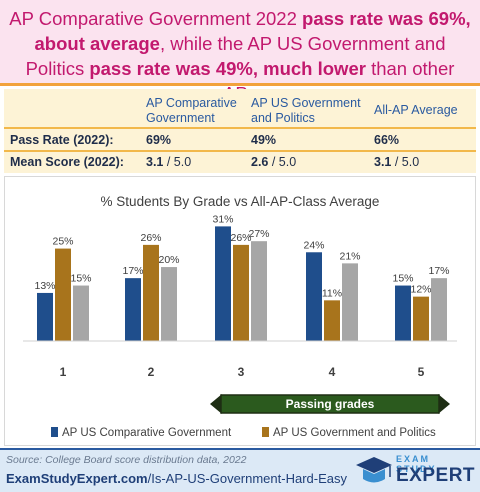  Describe the element at coordinates (77, 478) in the screenshot. I see `url-domain: ExamStudyExpert.com` at that location.